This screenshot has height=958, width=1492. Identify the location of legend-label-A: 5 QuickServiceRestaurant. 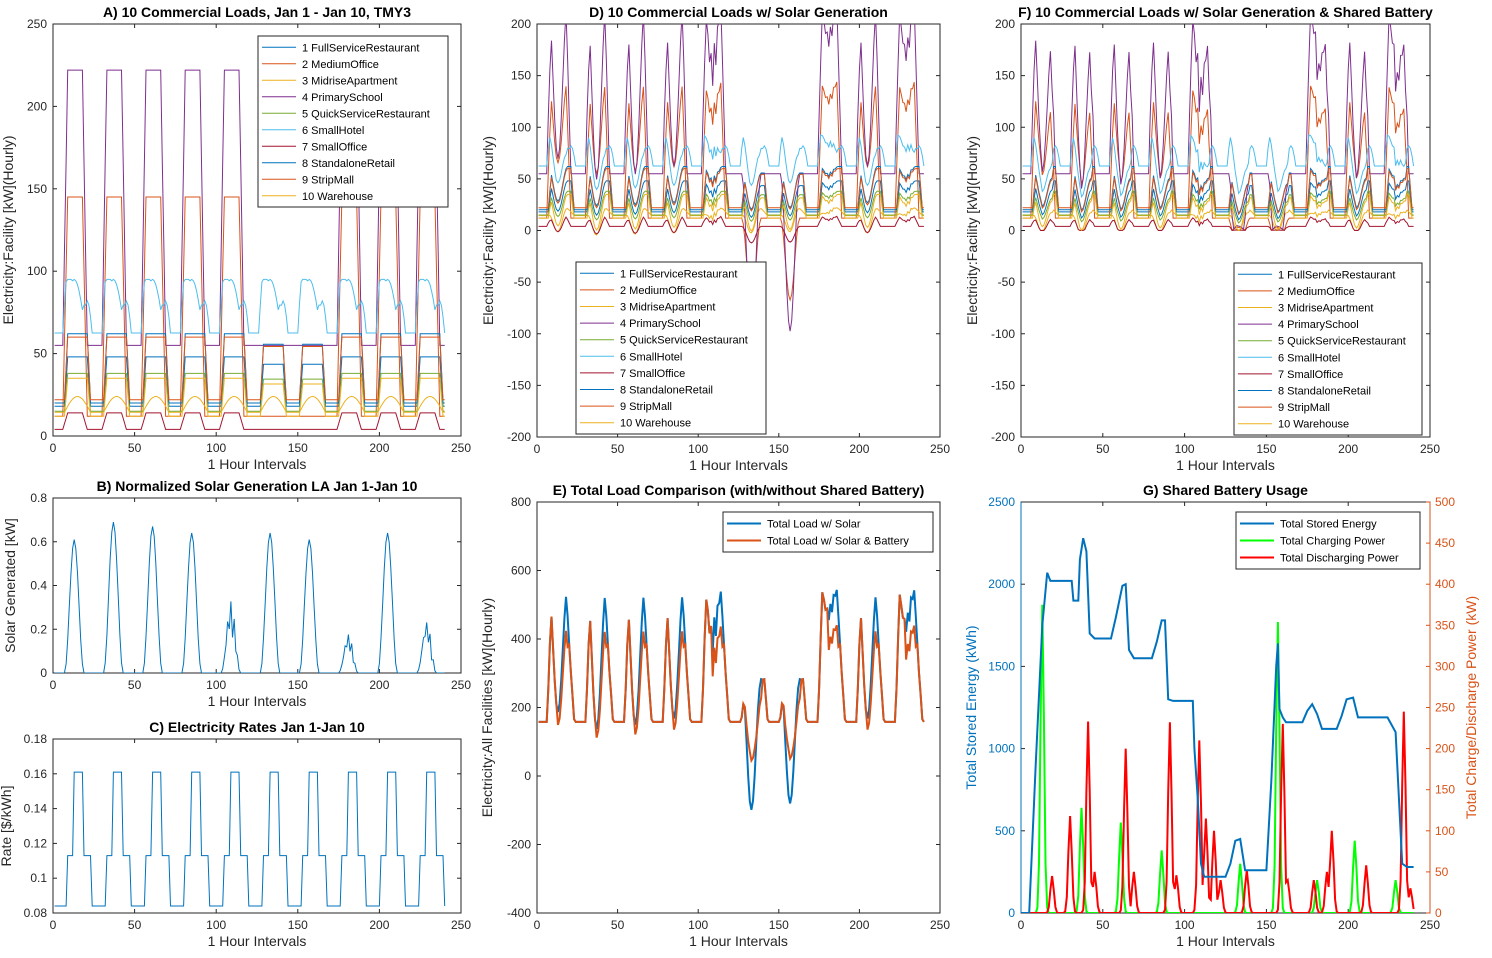
(366, 114).